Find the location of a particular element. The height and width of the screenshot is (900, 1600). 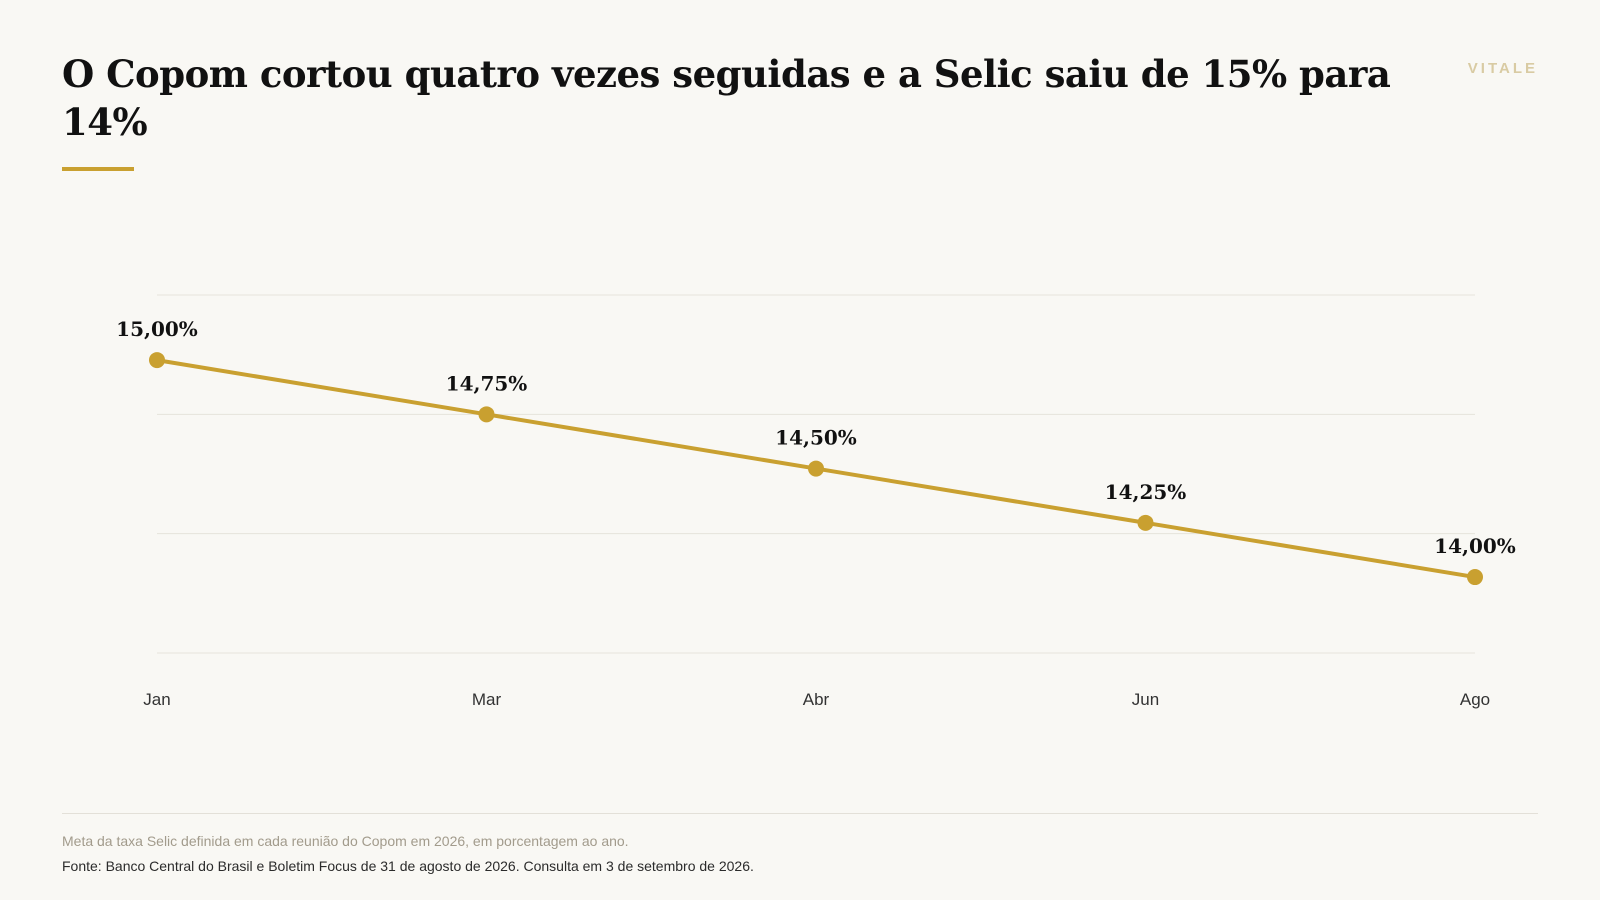

footer-divider is located at coordinates (800, 813).